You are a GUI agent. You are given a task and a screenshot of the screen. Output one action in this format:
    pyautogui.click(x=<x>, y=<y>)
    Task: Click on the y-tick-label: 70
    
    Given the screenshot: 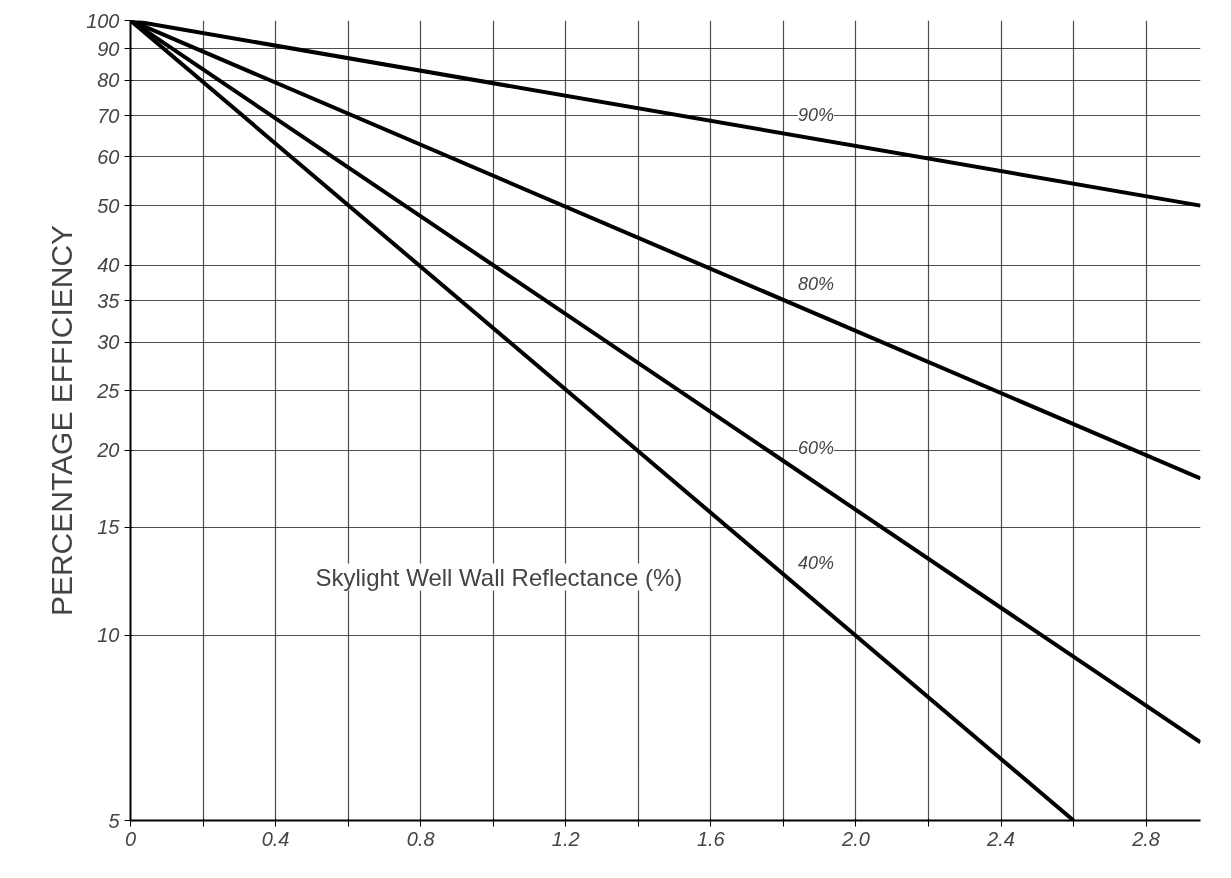 What is the action you would take?
    pyautogui.click(x=108, y=115)
    